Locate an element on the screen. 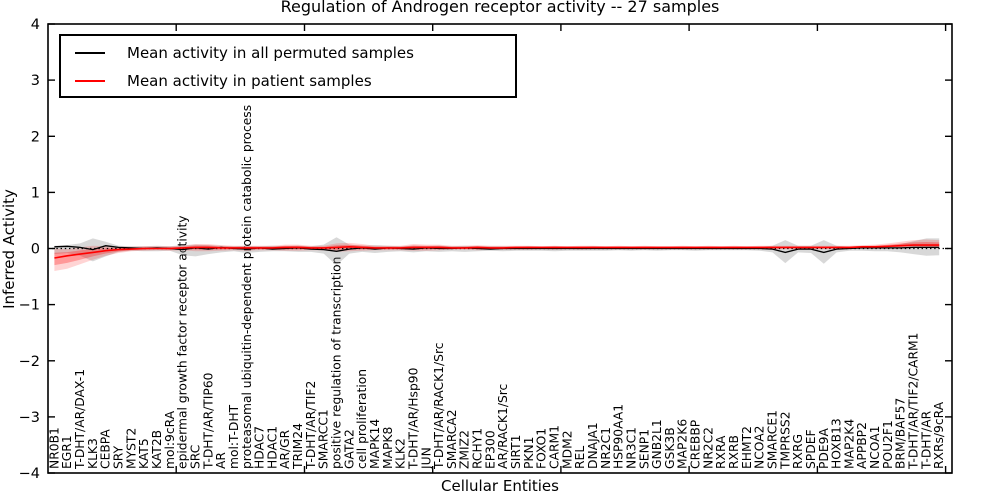 The image size is (1000, 500). svg-text: −4 is located at coordinates (29, 474).